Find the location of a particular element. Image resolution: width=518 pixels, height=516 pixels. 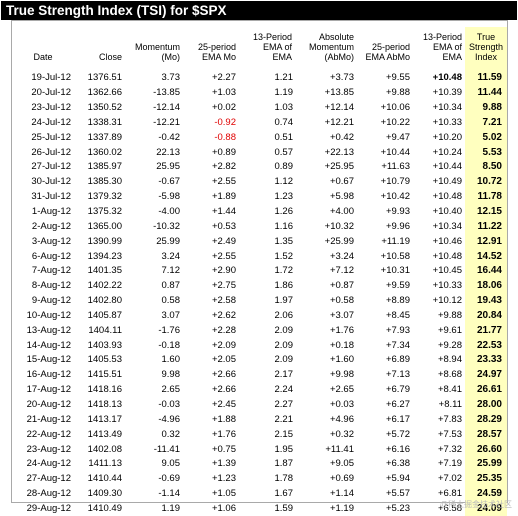

watermark-text: @稀土掘金技术社区 is located at coordinates (475, 504).